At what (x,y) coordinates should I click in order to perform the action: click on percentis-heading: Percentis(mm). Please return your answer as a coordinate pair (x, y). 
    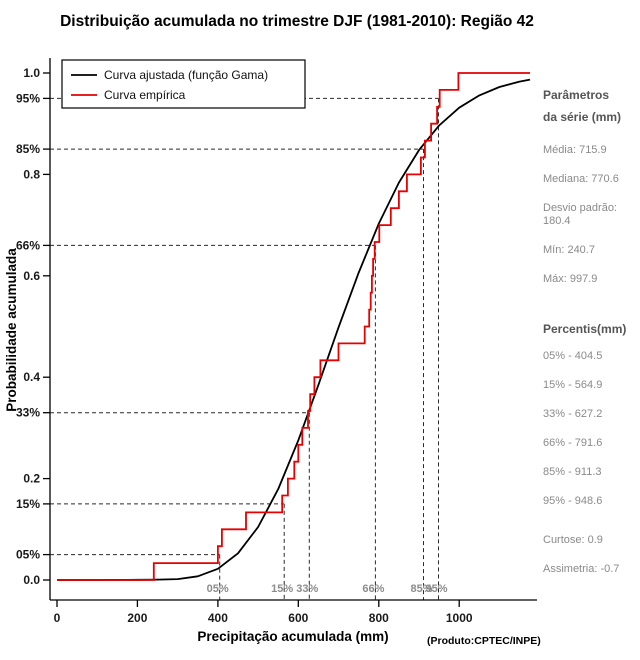
    Looking at the image, I should click on (585, 329).